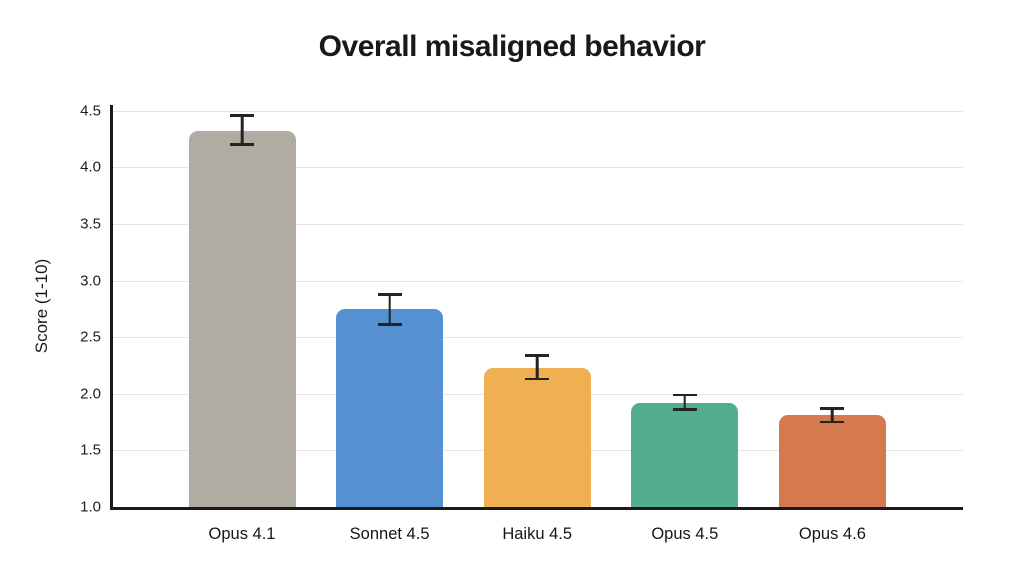 The height and width of the screenshot is (576, 1024). Describe the element at coordinates (242, 534) in the screenshot. I see `x-tick-label-opus-4-1: Opus 4.1` at that location.